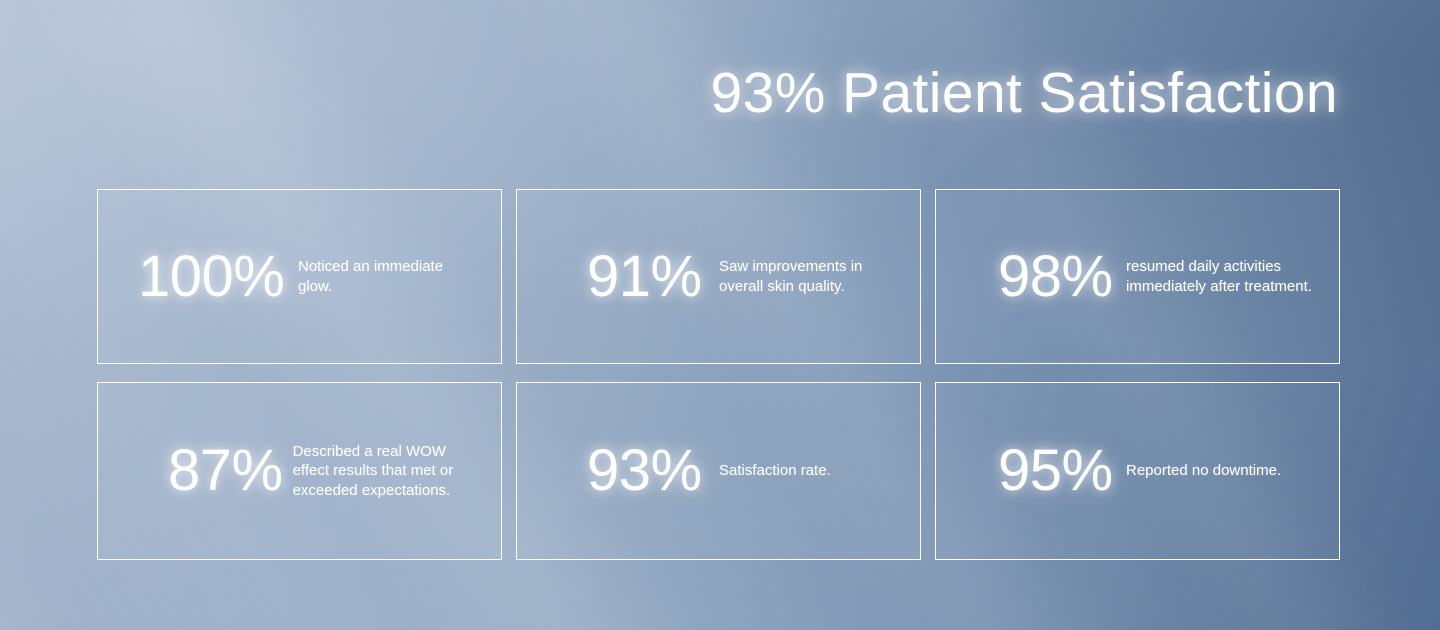 The height and width of the screenshot is (630, 1440). What do you see at coordinates (644, 276) in the screenshot?
I see `stat-value: 91%` at bounding box center [644, 276].